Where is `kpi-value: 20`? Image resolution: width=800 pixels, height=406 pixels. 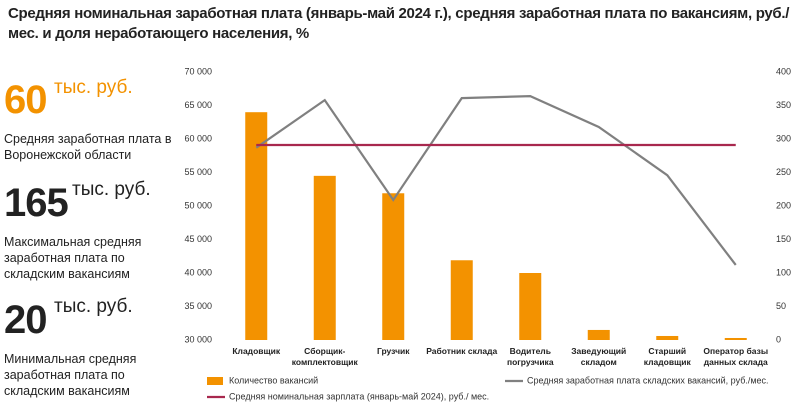 kpi-value: 20 is located at coordinates (25, 320).